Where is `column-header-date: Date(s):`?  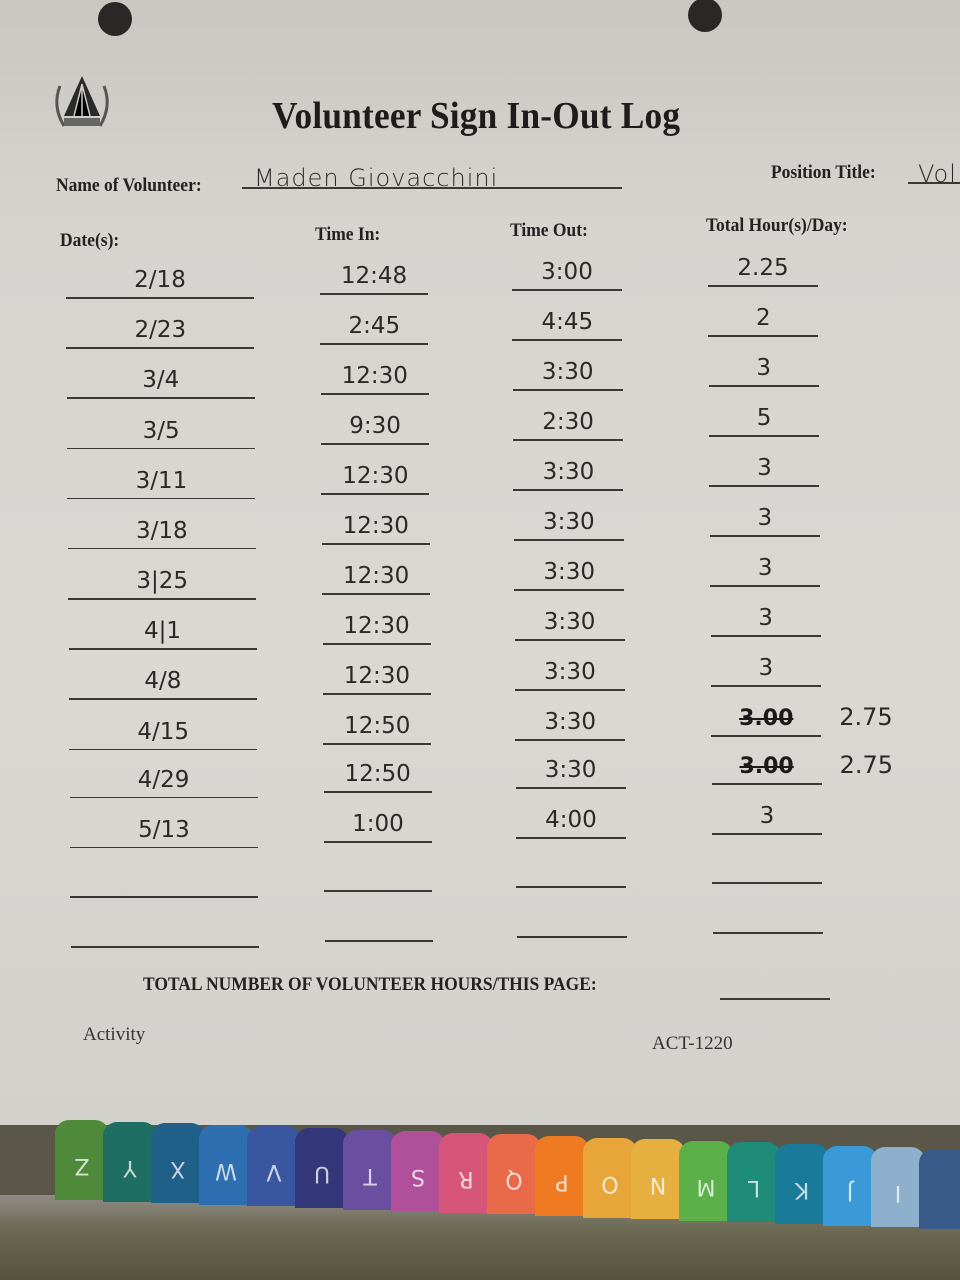 column-header-date: Date(s): is located at coordinates (90, 240).